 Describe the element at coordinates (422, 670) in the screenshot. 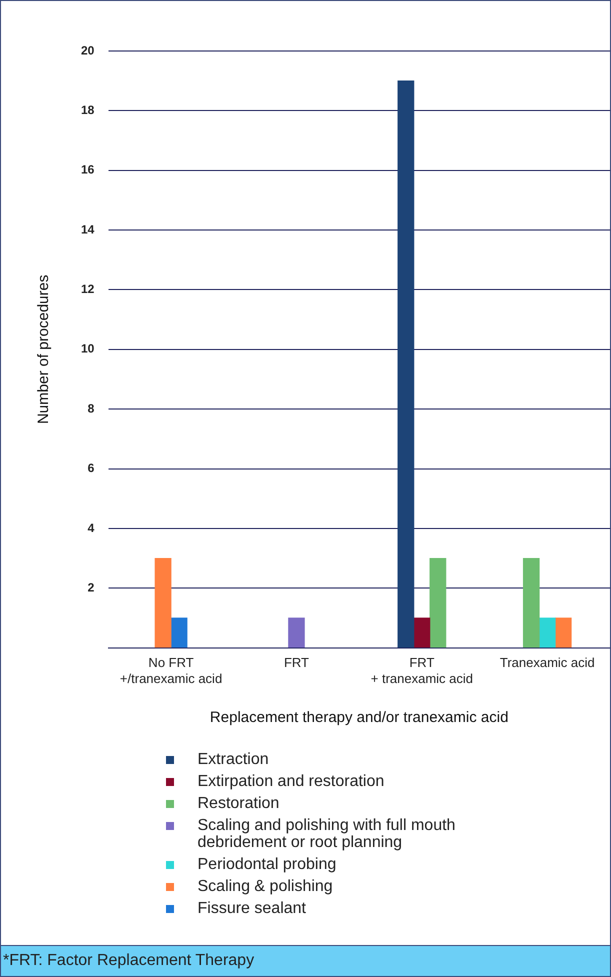

I see `x-tick-label: FRT + tranexamic acid` at that location.